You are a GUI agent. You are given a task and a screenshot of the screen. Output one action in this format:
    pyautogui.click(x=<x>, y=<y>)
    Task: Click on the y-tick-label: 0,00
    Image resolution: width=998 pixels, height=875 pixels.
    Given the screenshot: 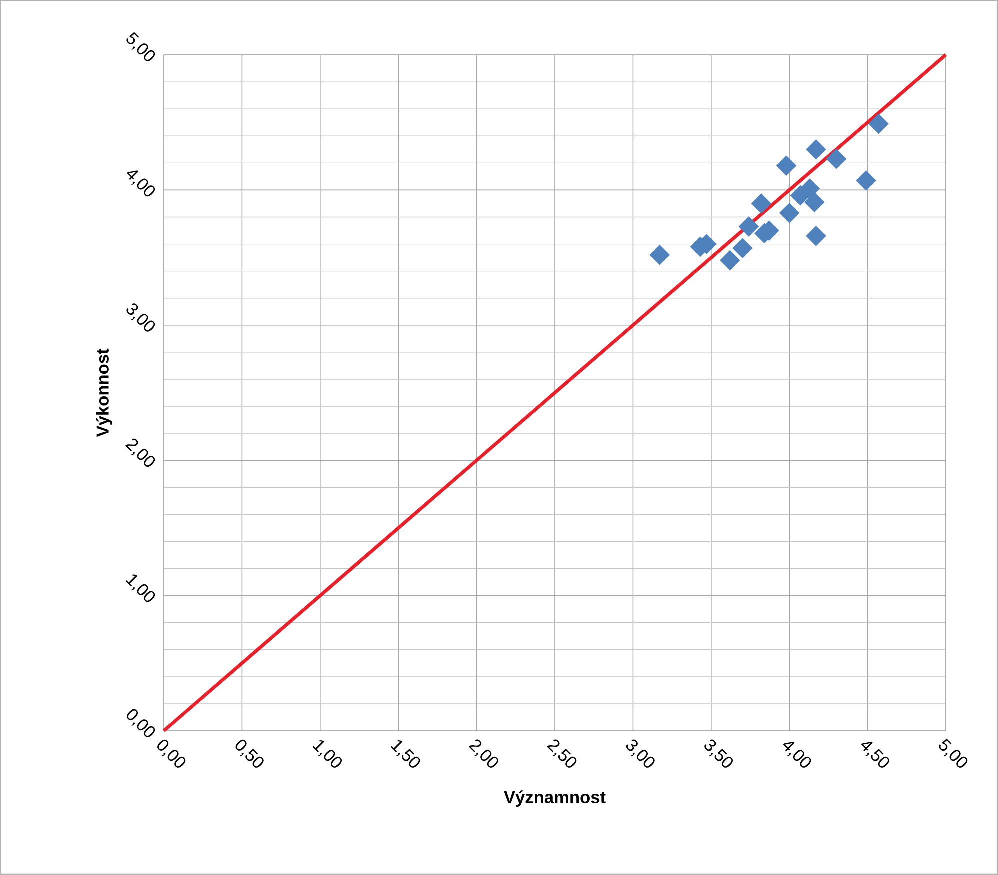 What is the action you would take?
    pyautogui.click(x=141, y=723)
    